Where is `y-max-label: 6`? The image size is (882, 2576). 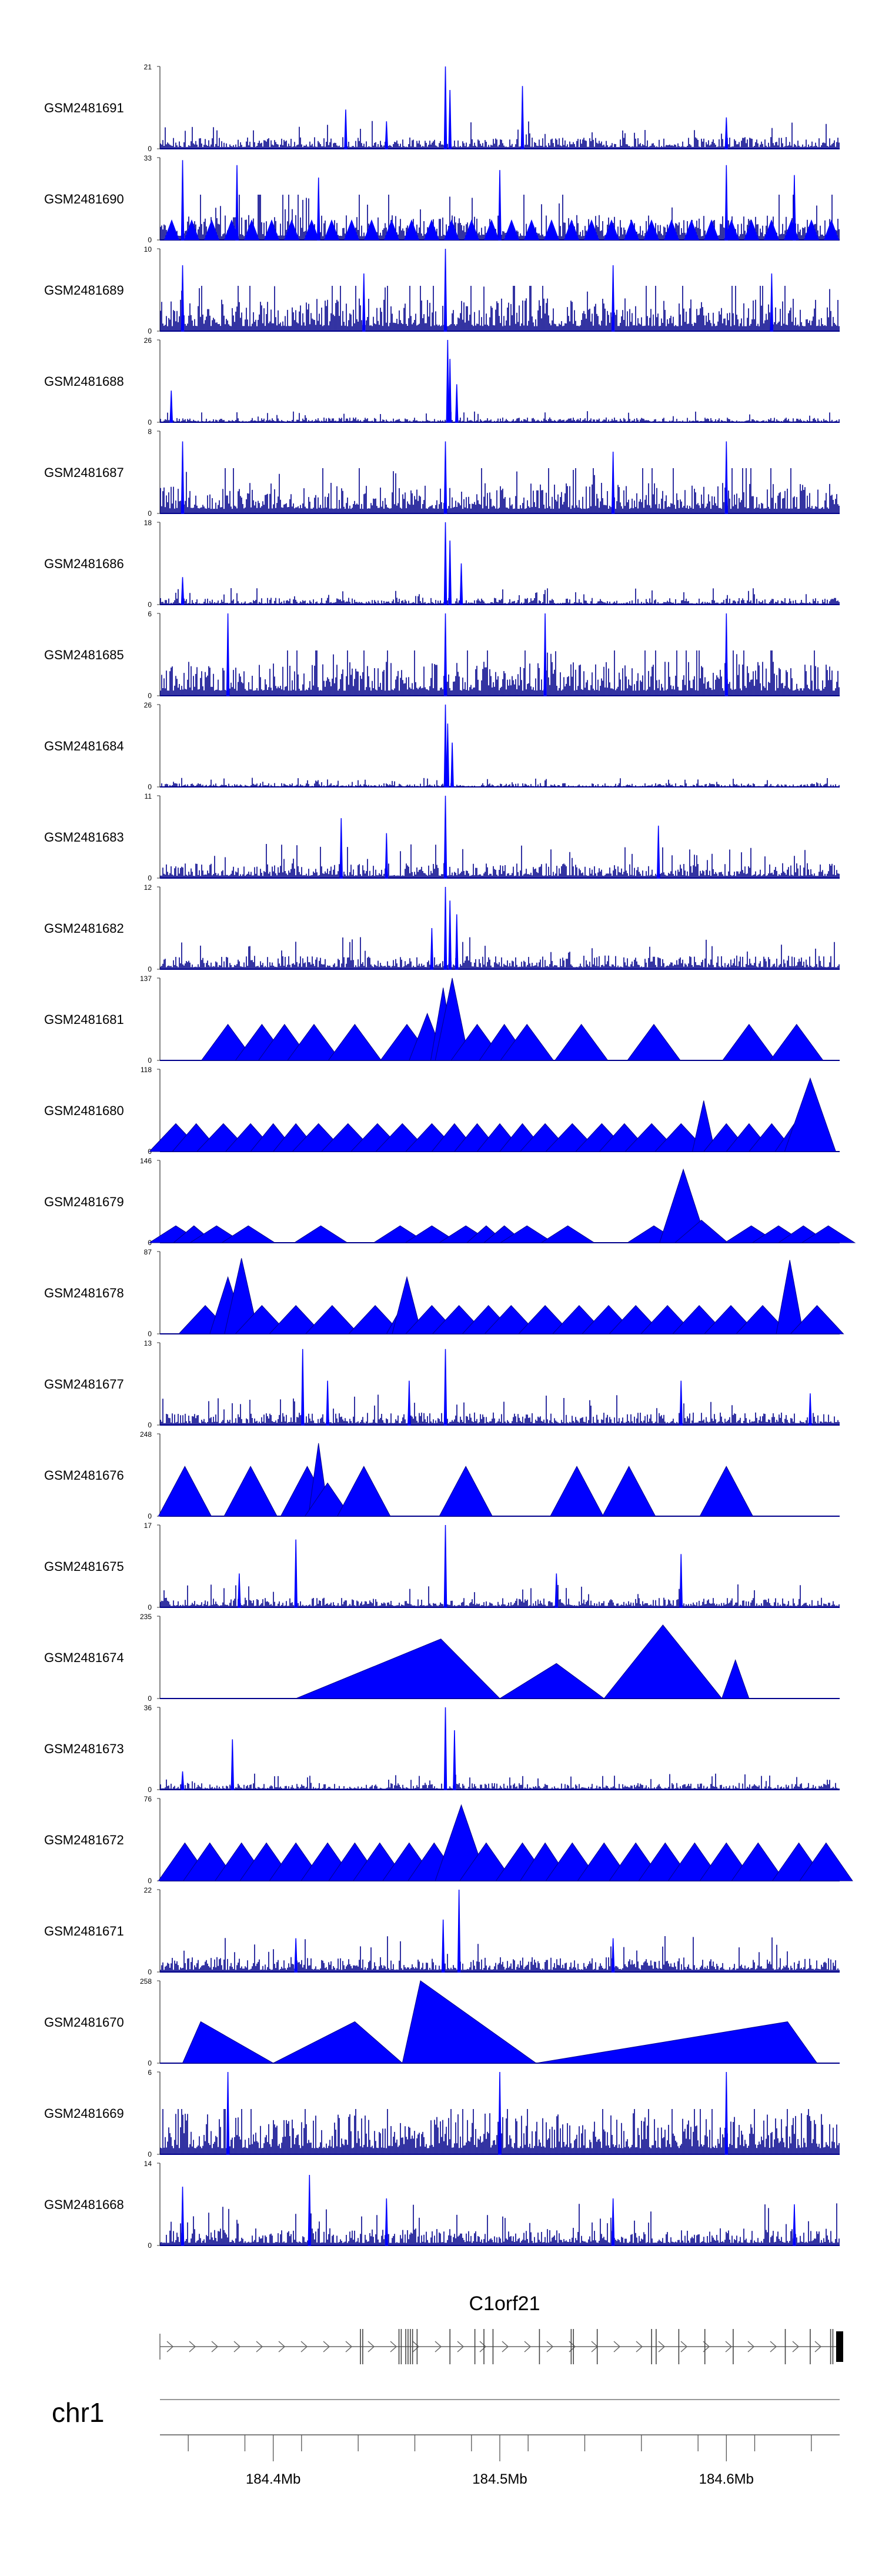 y-max-label: 6 is located at coordinates (150, 614).